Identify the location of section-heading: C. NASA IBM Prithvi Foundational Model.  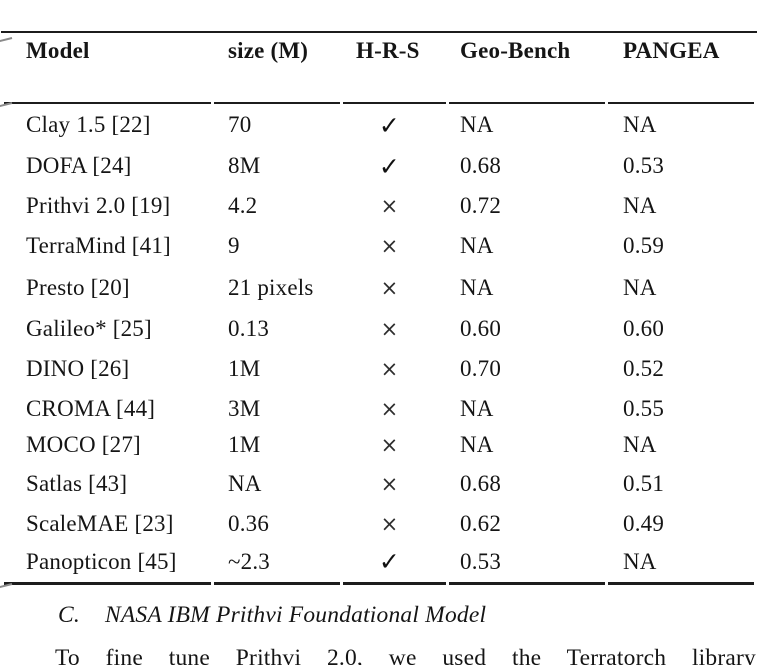
(408, 615).